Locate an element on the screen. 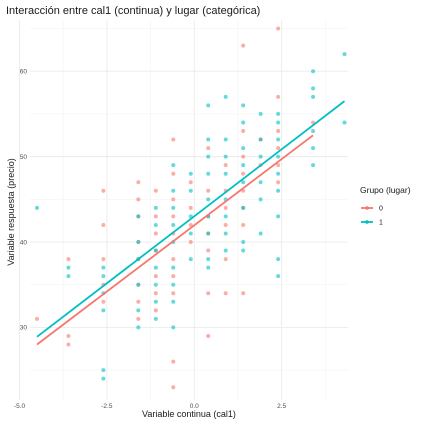 The width and height of the screenshot is (432, 436). x-tick-label: 0.0 is located at coordinates (194, 406).